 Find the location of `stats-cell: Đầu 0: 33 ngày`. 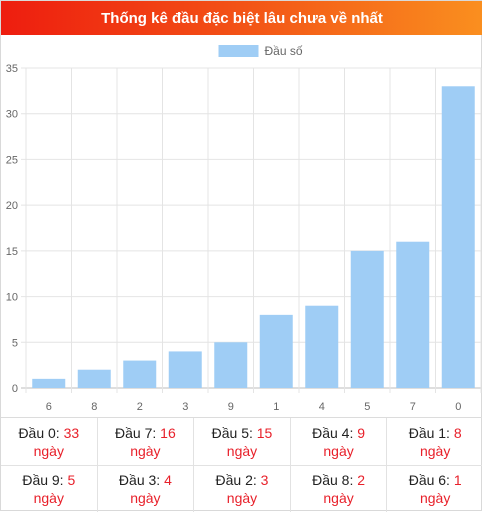

stats-cell: Đầu 0: 33 ngày is located at coordinates (49, 441).